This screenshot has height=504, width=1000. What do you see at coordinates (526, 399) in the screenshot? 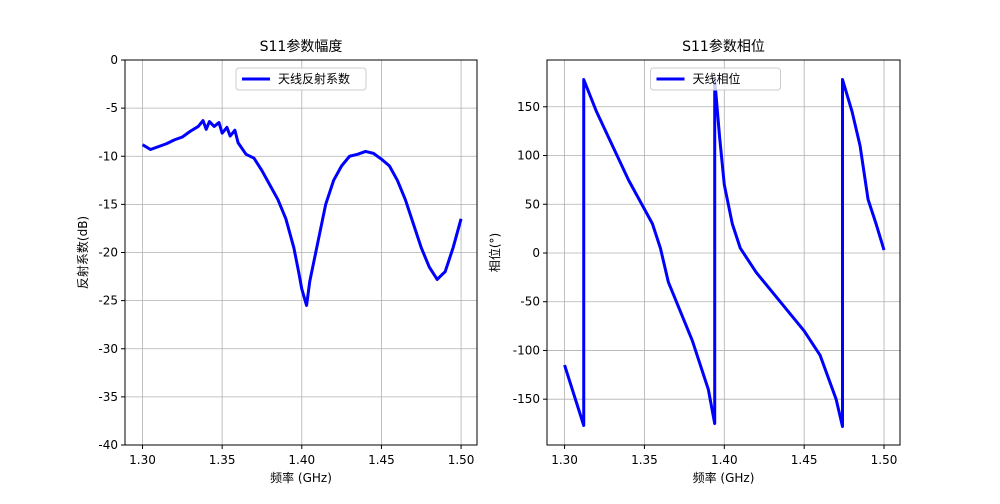
I see `y-tick-label: -150` at bounding box center [526, 399].